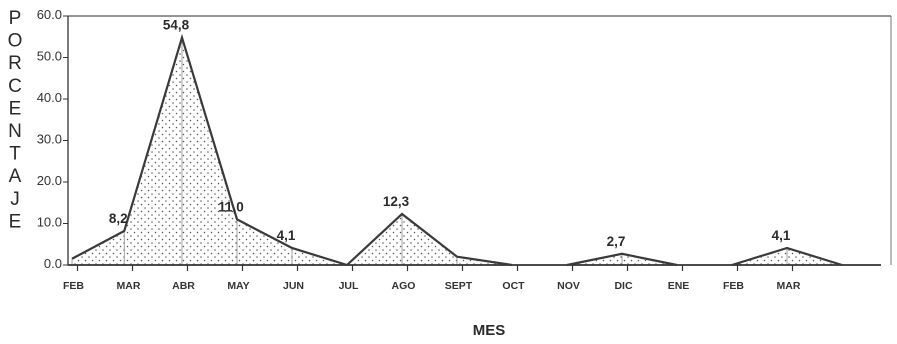 The width and height of the screenshot is (897, 344). Describe the element at coordinates (53, 263) in the screenshot. I see `y-tick-label: 0.0` at that location.